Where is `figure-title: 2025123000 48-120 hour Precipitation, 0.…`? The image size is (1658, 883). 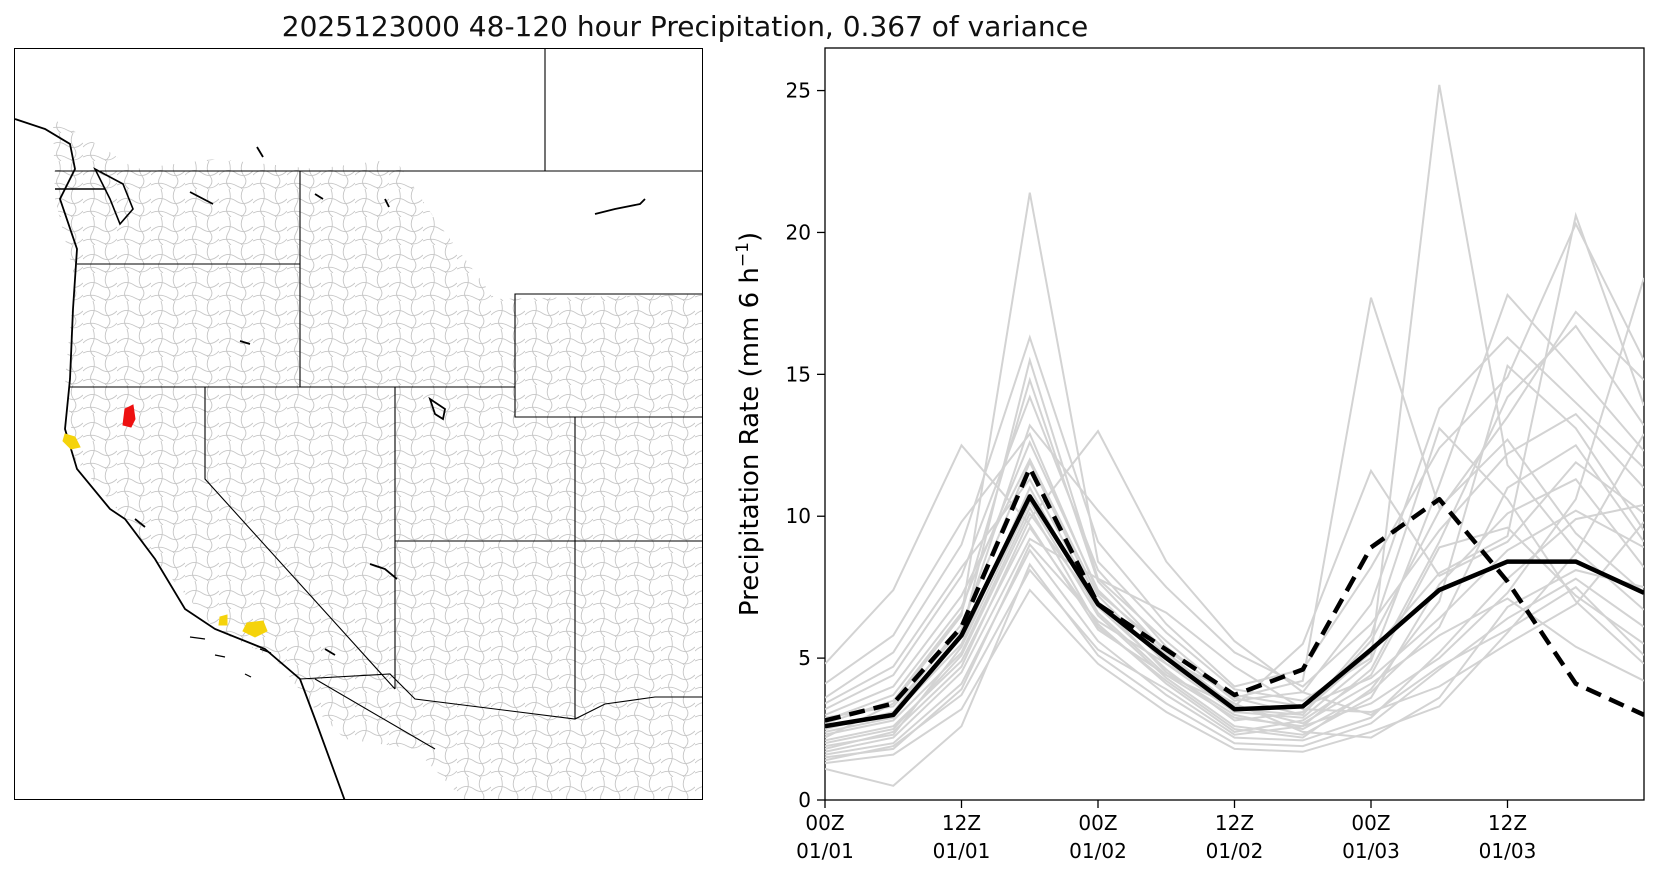
figure-title: 2025123000 48-120 hour Precipitation, 0.… is located at coordinates (685, 26).